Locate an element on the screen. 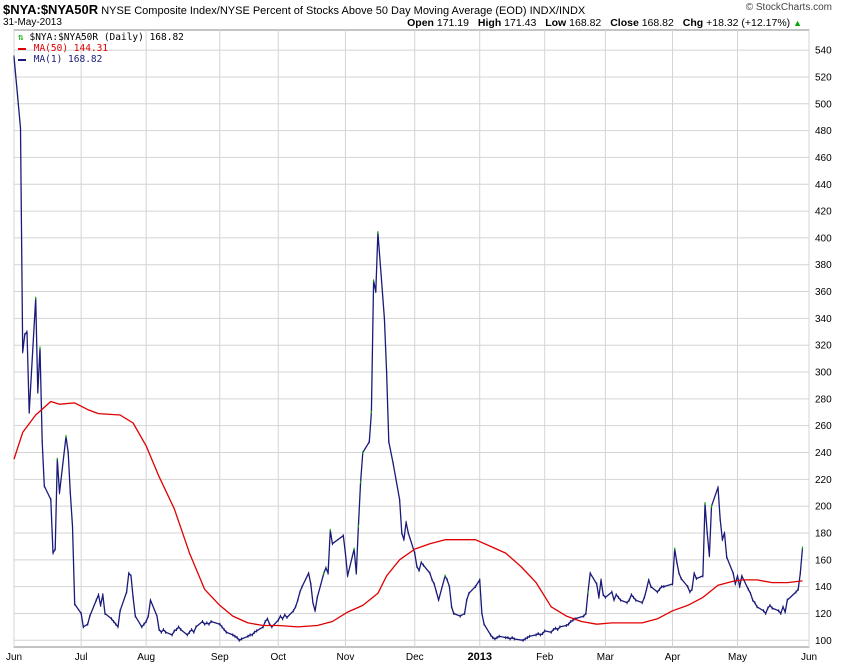 This screenshot has width=850, height=668. high-value: 171.43 is located at coordinates (520, 23).